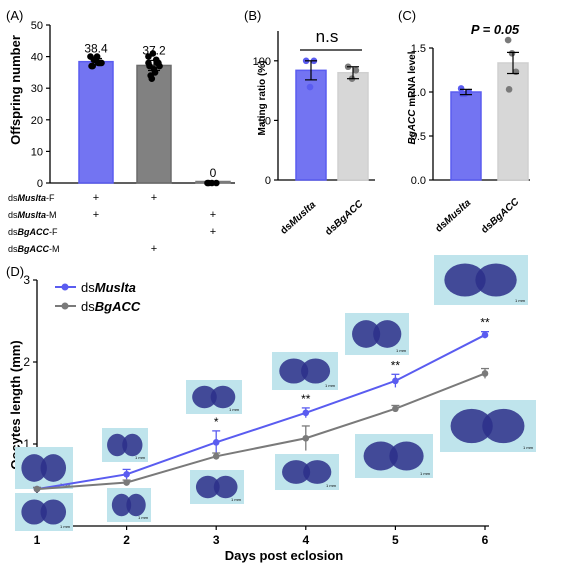 This screenshot has height=568, width=569. Describe the element at coordinates (418, 137) in the screenshot. I see `c-y-tick-label: 0.5` at that location.